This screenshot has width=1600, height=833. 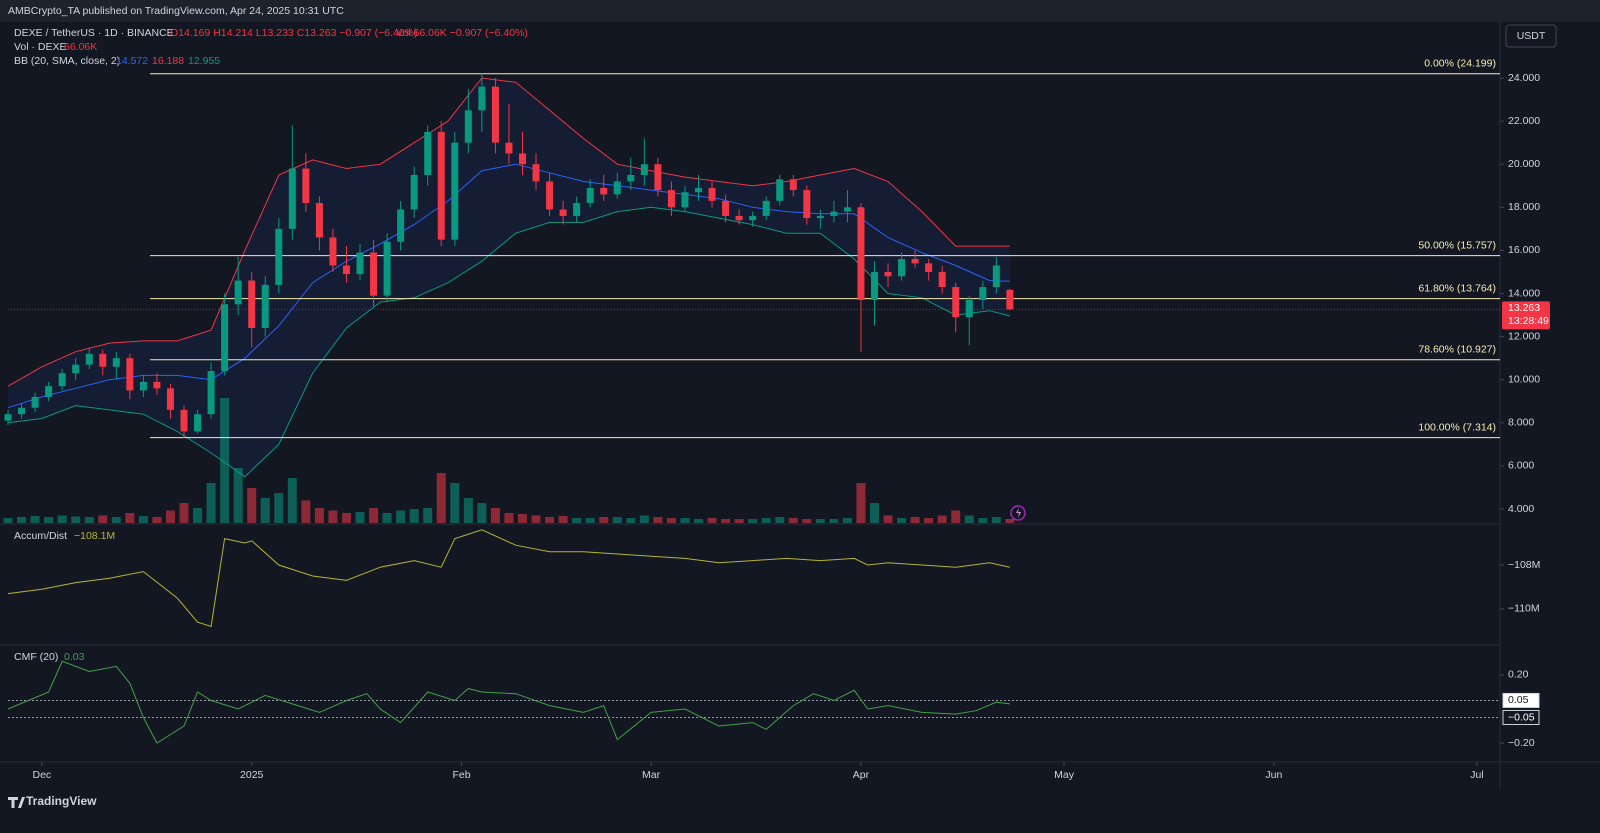 I want to click on y-tick-label: −110M, so click(x=1524, y=609).